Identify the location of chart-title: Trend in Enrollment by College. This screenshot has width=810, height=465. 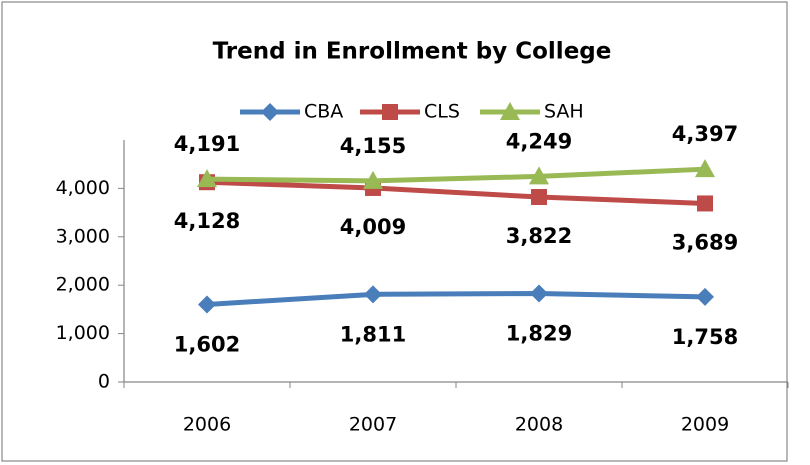
(412, 52).